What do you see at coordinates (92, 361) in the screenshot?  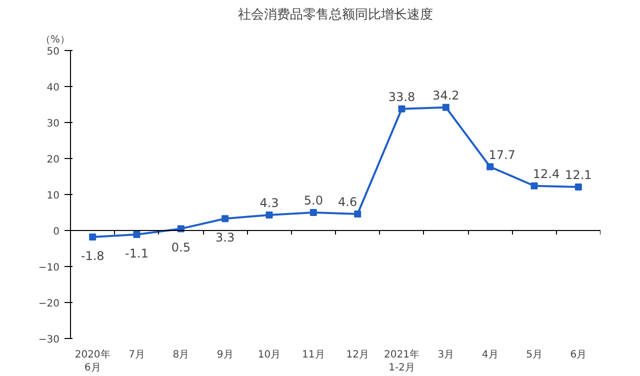 I see `x-tick-label: 2020年 6月` at bounding box center [92, 361].